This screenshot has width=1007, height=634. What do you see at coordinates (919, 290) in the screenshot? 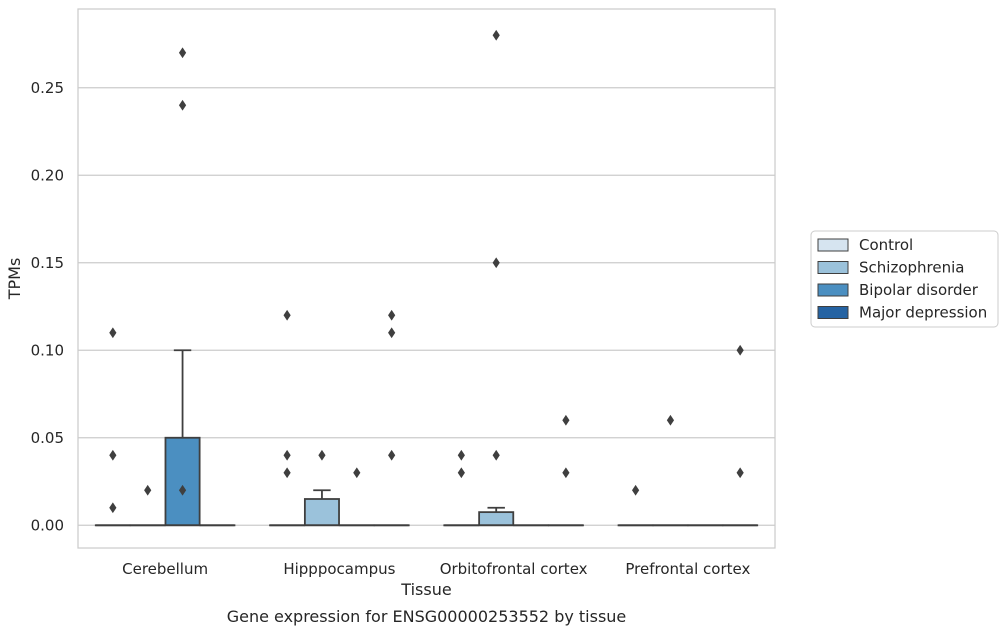
I see `legend-label: Bipolar disorder` at bounding box center [919, 290].